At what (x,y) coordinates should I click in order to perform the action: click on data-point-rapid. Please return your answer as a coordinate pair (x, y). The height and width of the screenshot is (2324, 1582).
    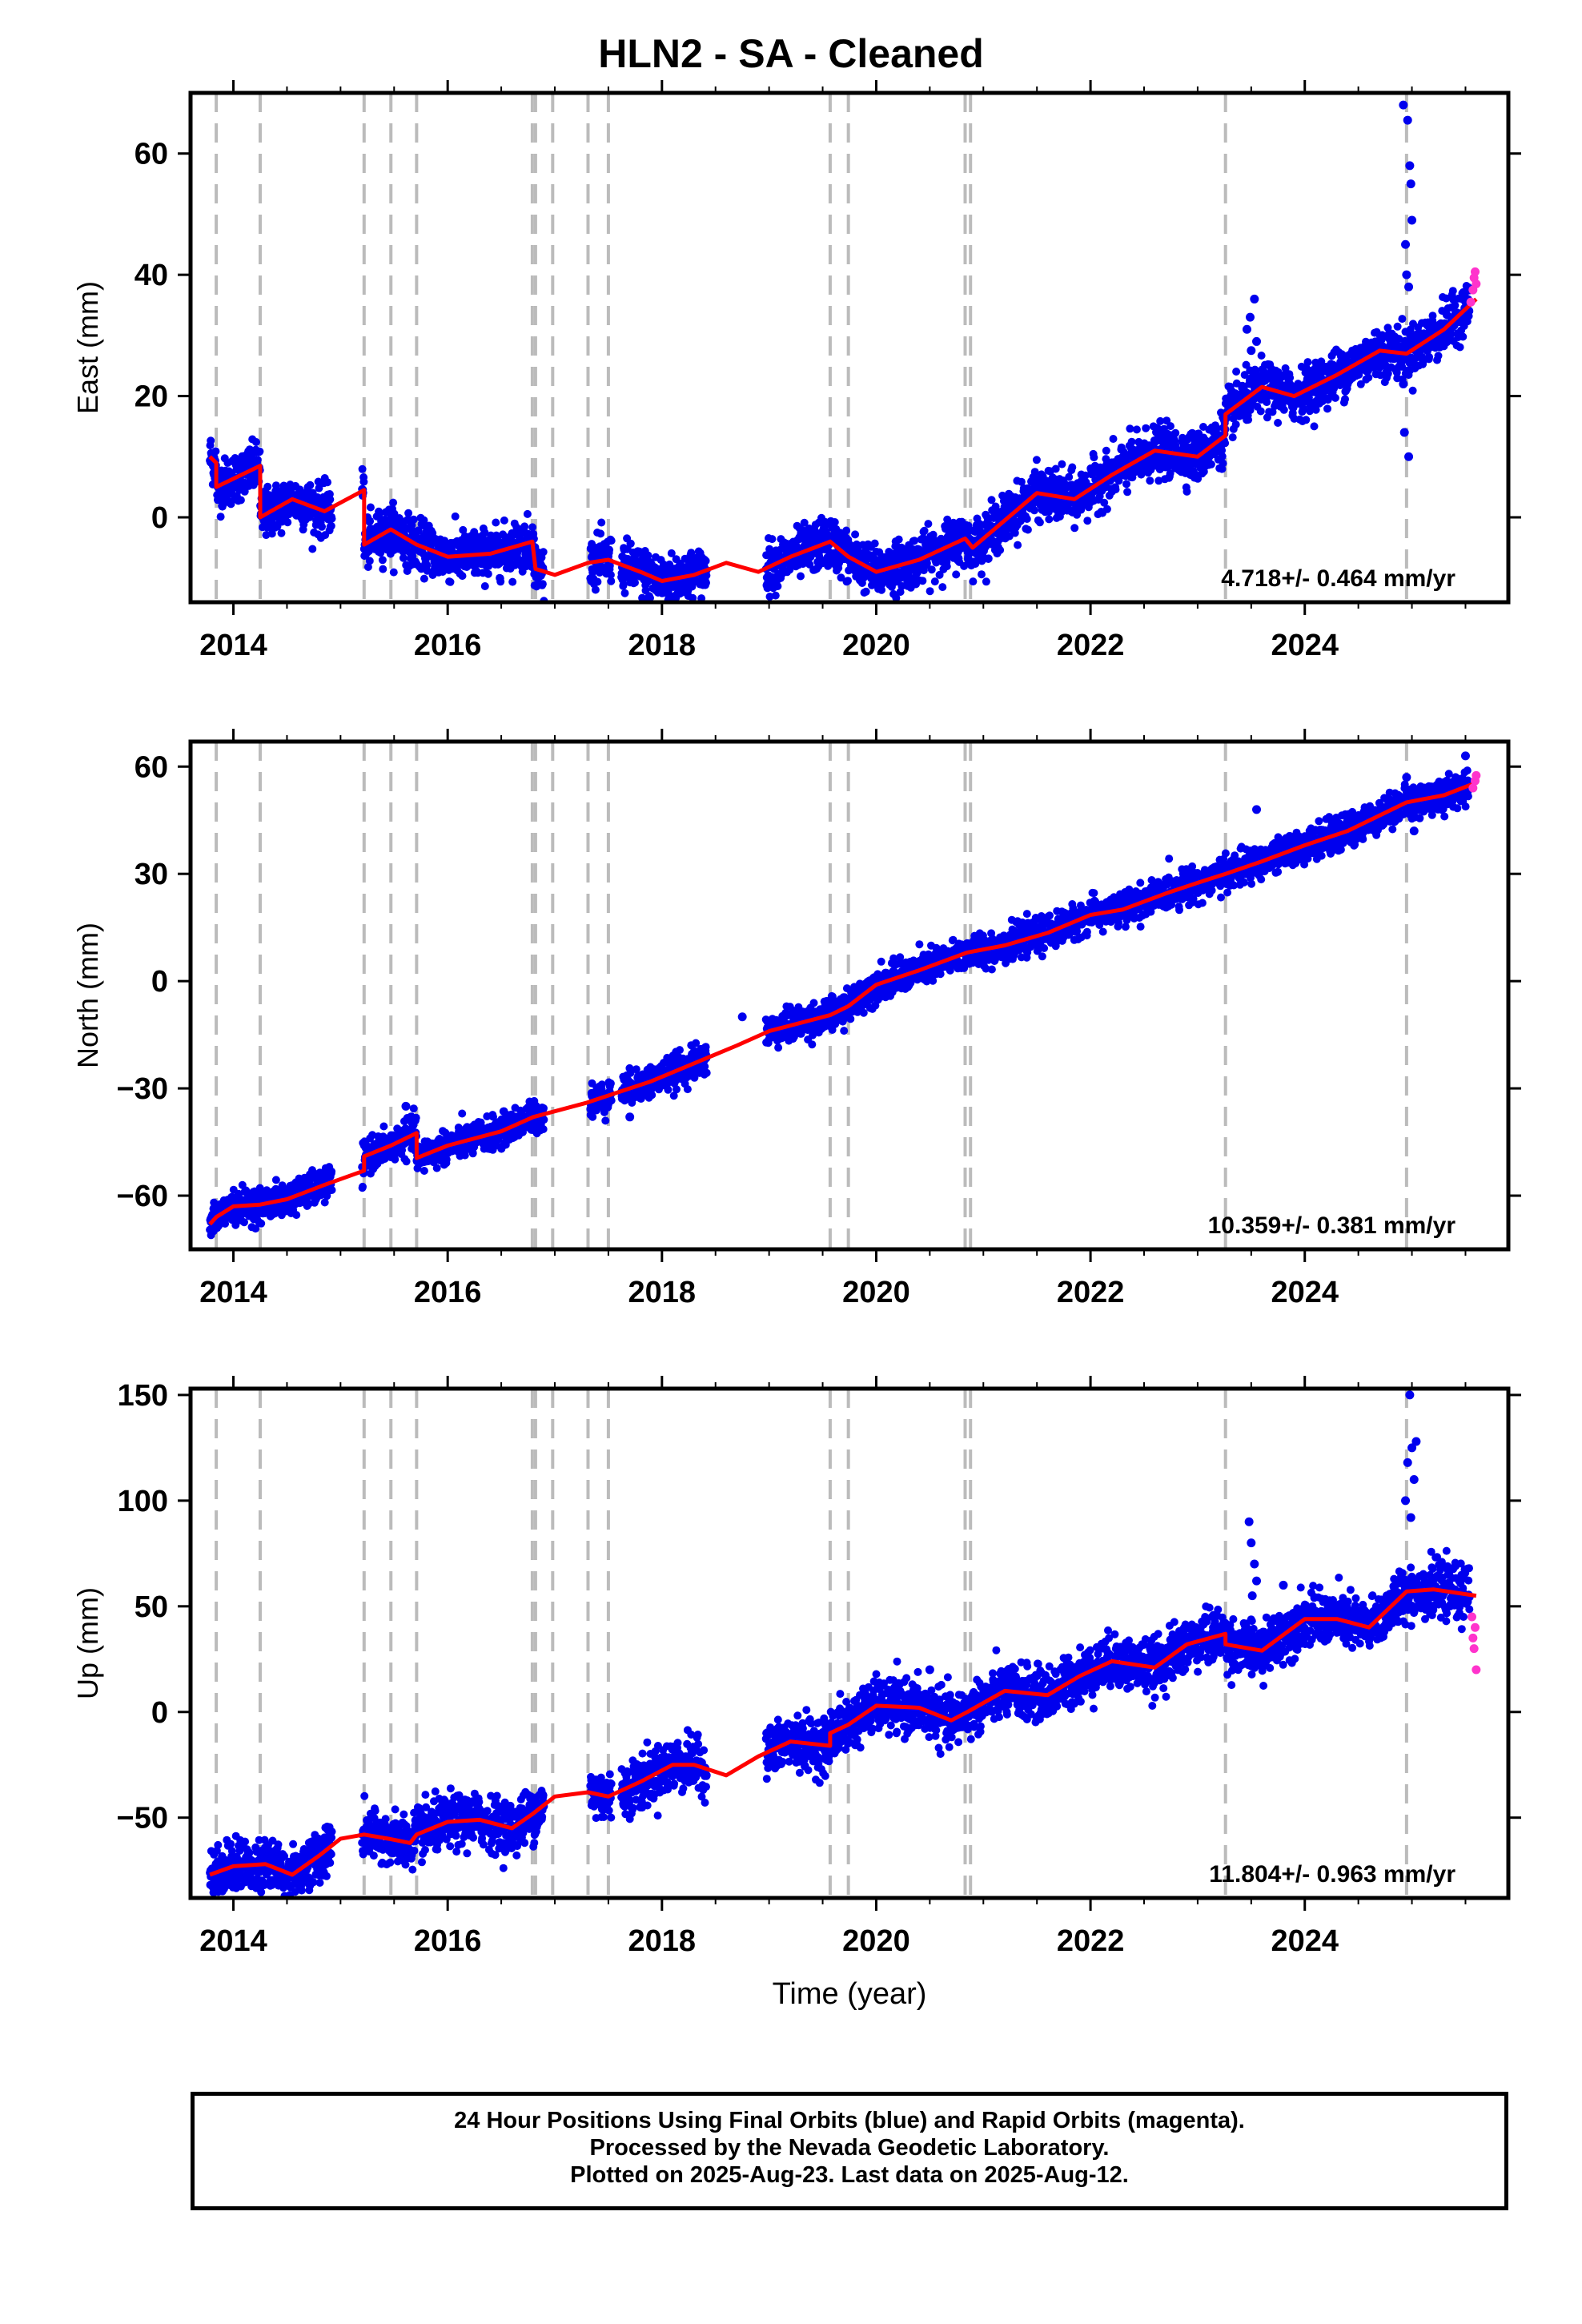
    Looking at the image, I should click on (1476, 283).